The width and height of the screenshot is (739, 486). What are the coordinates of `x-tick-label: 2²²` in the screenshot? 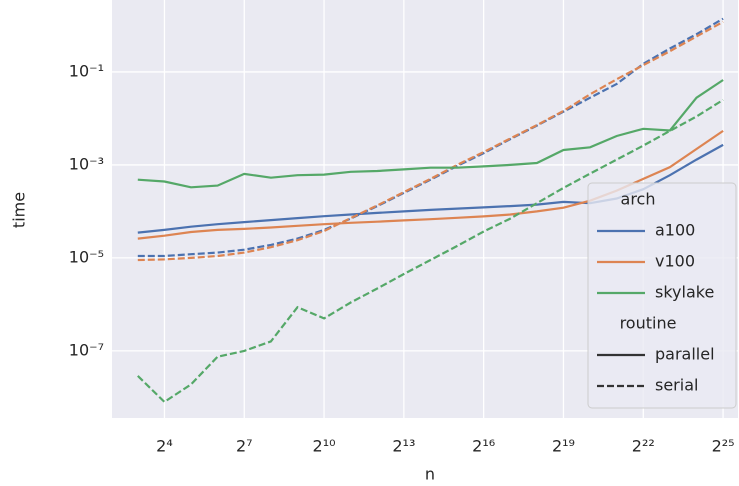 It's located at (643, 446).